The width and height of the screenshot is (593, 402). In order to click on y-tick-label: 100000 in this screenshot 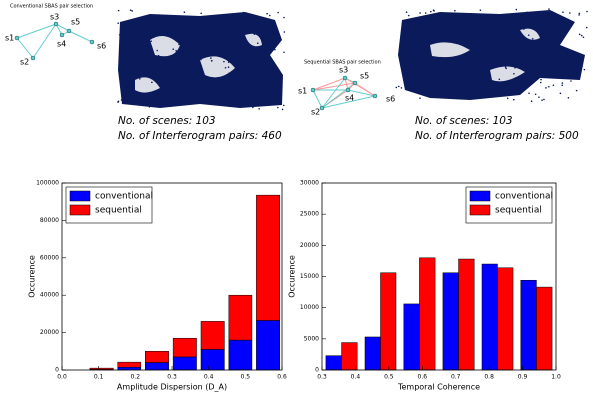, I will do `click(47, 183)`.